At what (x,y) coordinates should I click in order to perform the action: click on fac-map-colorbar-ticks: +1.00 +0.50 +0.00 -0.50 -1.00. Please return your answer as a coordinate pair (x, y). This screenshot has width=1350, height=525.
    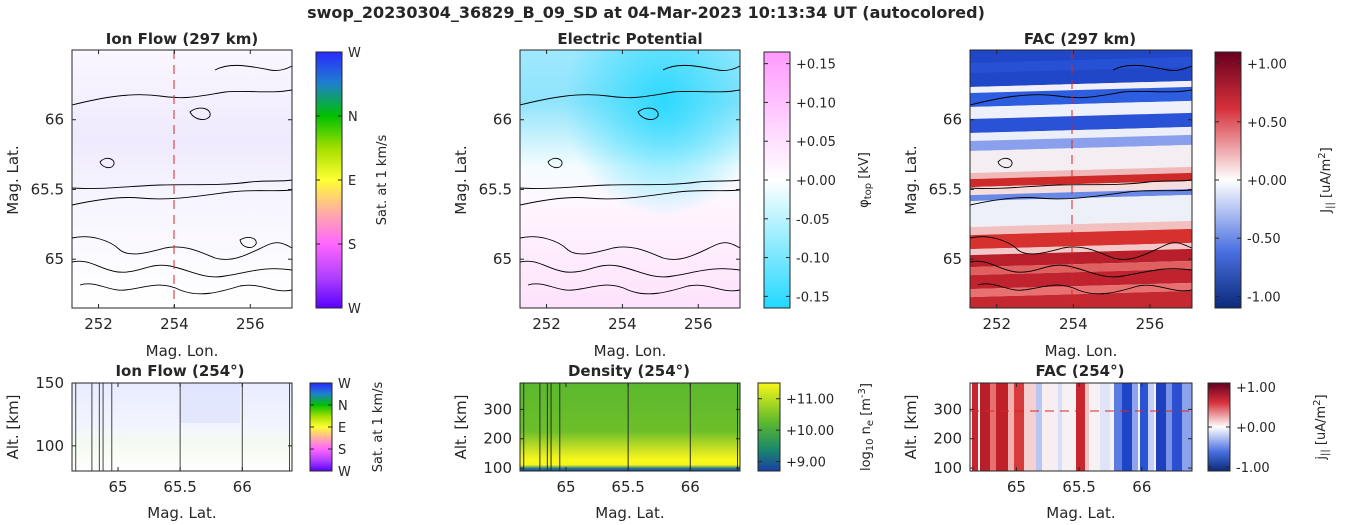
    Looking at the image, I should click on (1251, 181).